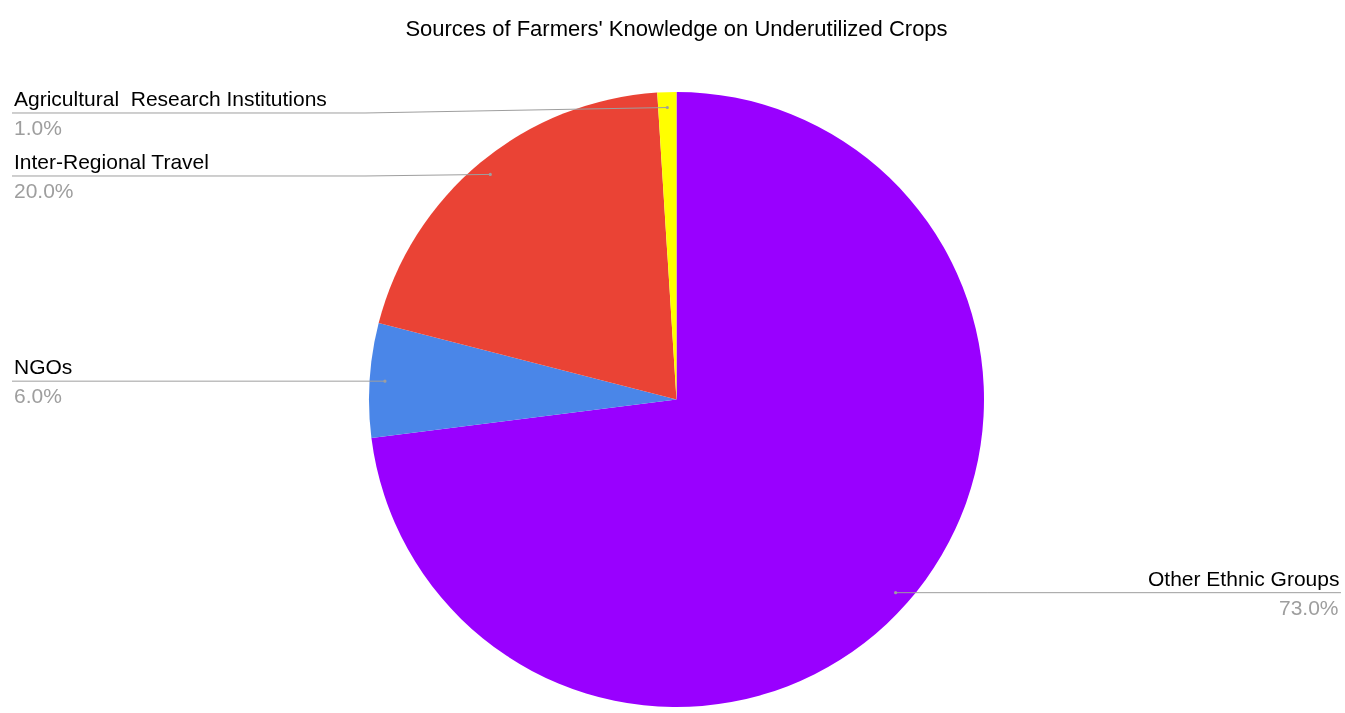 This screenshot has width=1345, height=713. Describe the element at coordinates (111, 161) in the screenshot. I see `slice-label: Inter-Regional Travel` at that location.